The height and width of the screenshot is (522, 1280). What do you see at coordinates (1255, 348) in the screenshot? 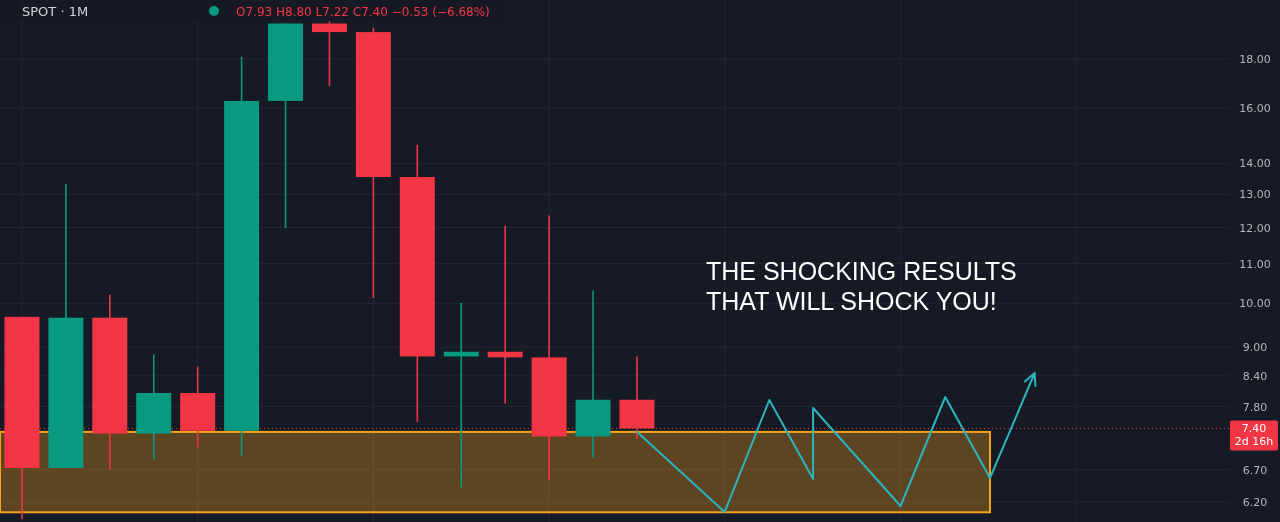
I see `y-tick-label: 9.00` at bounding box center [1255, 348].